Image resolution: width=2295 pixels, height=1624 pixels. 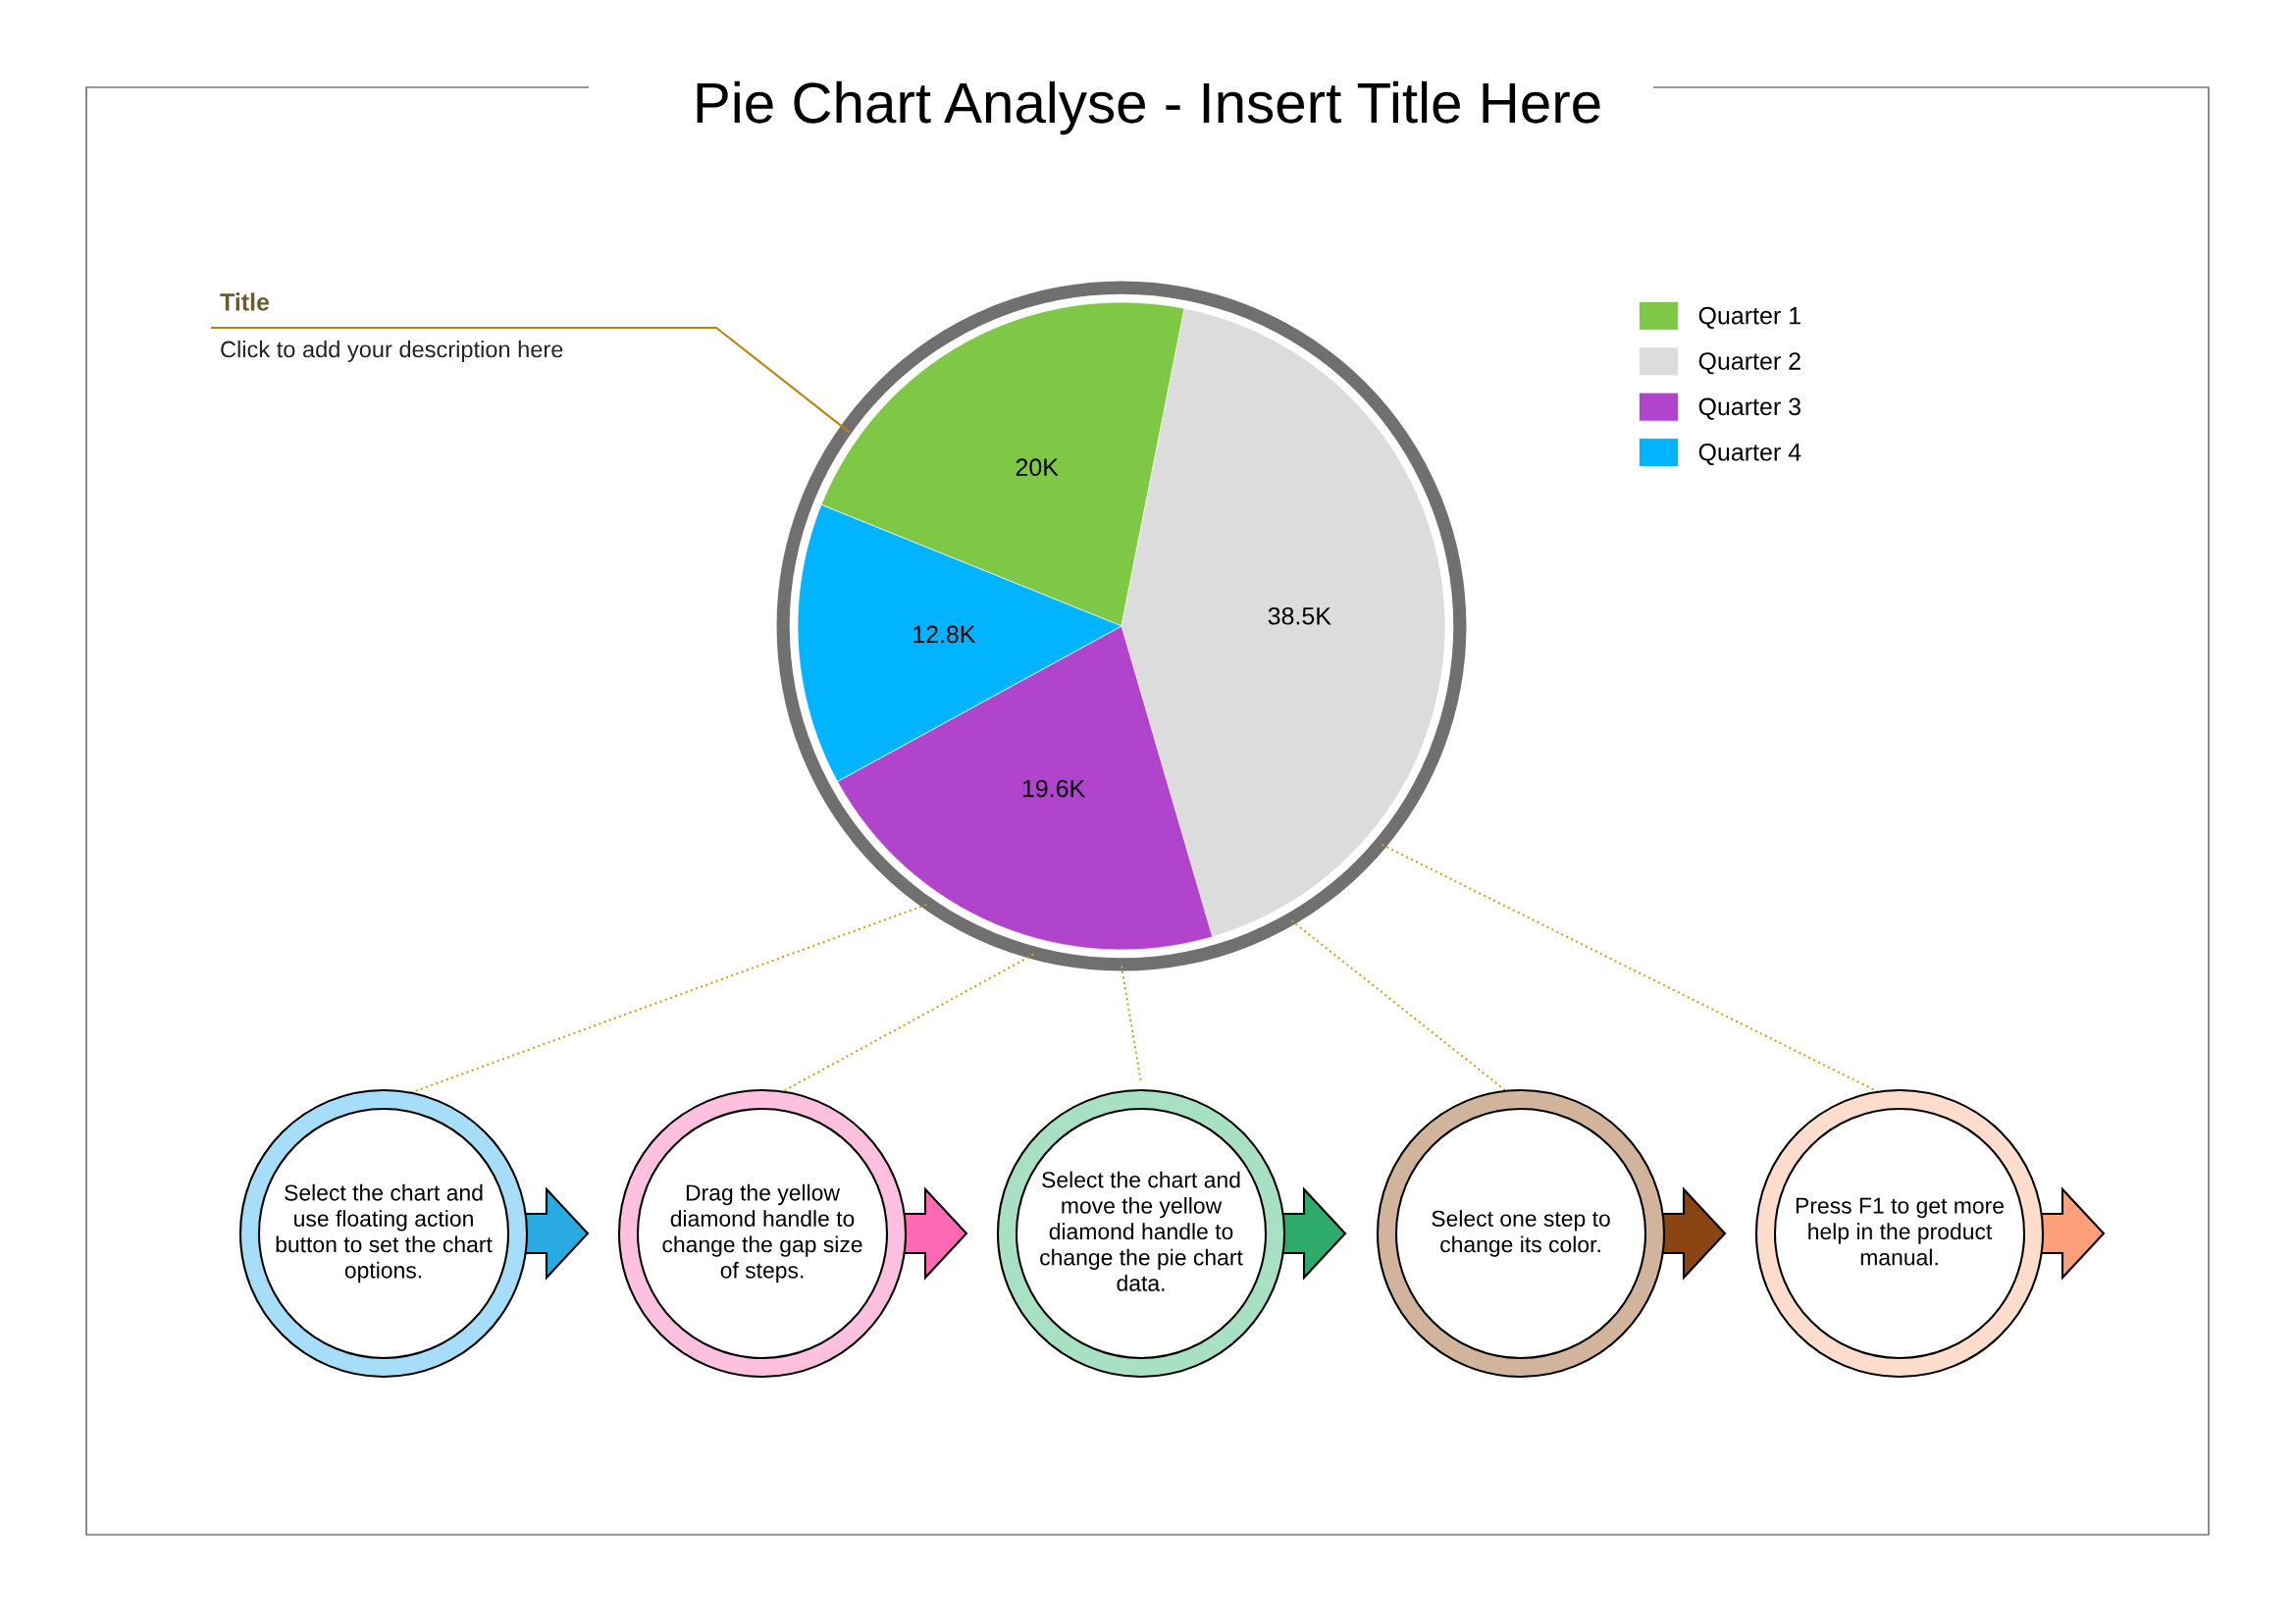 What do you see at coordinates (1900, 1231) in the screenshot?
I see `text: Press F1 to get more help in the product manual.` at bounding box center [1900, 1231].